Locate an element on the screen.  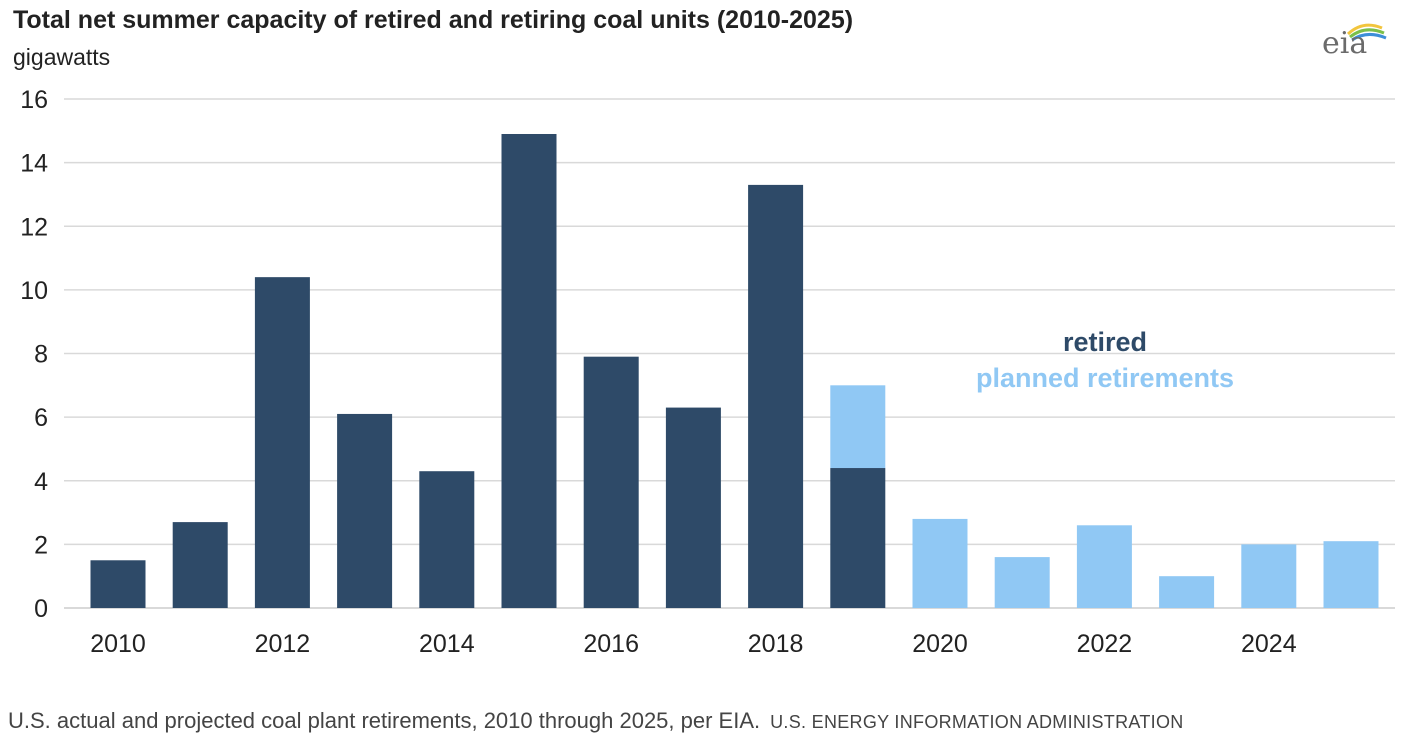
bar-planned-2023 is located at coordinates (1187, 592).